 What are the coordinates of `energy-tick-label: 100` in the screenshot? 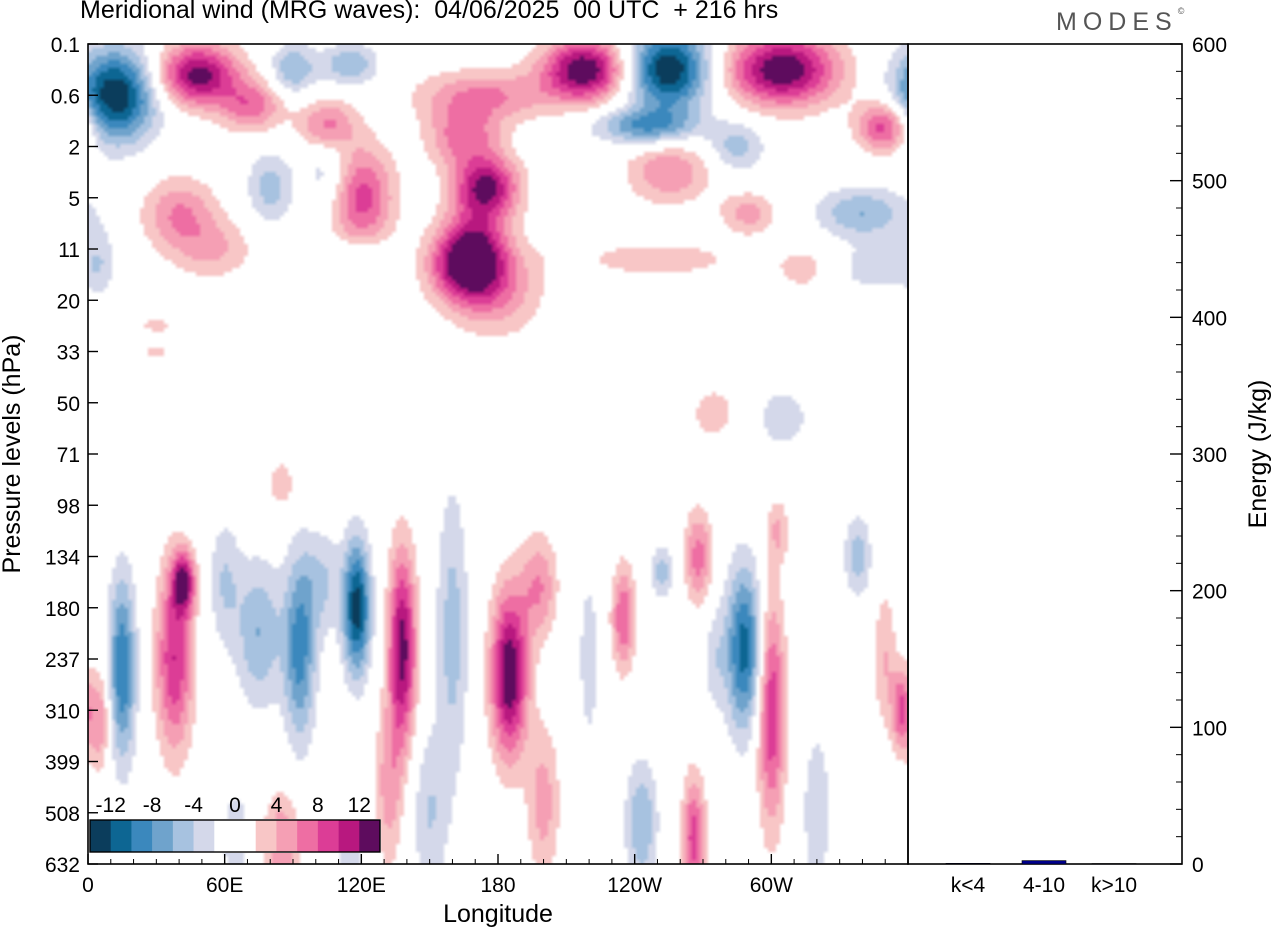 It's located at (1209, 728).